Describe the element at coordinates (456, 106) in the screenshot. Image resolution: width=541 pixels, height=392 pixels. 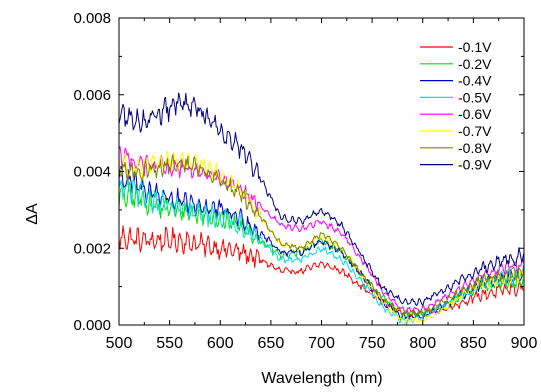
I see `legend: -0.1V-0.2V-0.4V-0.5V-0.6V-0.7V-0.8V-0.9V` at that location.